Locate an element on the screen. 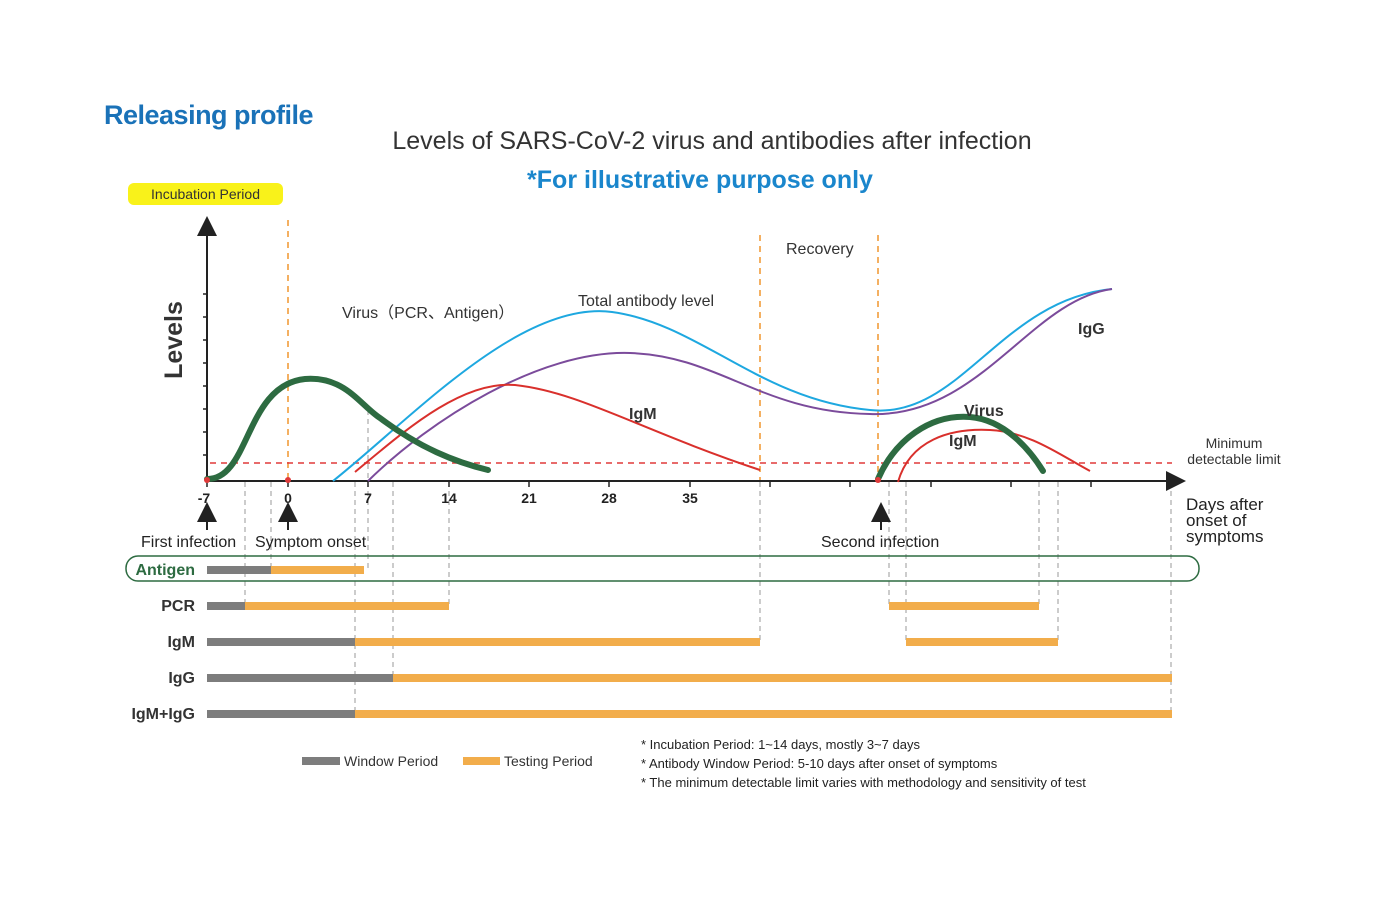  x-tick-label: 14 is located at coordinates (449, 498).